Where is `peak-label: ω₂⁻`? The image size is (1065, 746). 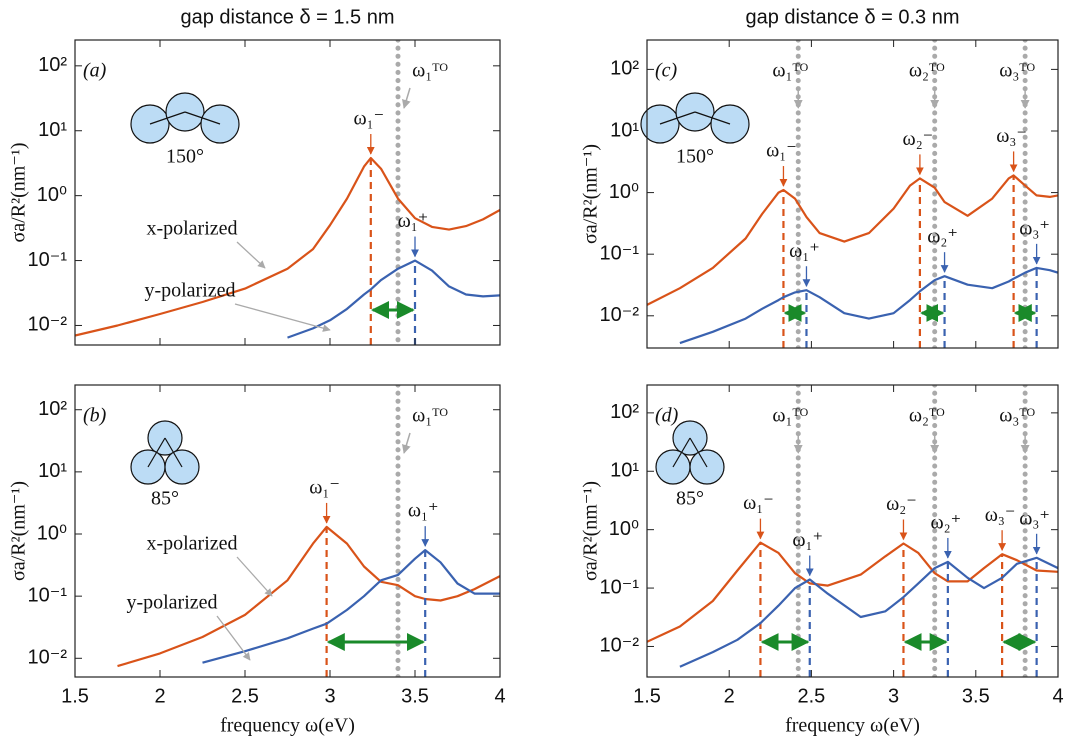
peak-label: ω₂⁻ is located at coordinates (918, 139).